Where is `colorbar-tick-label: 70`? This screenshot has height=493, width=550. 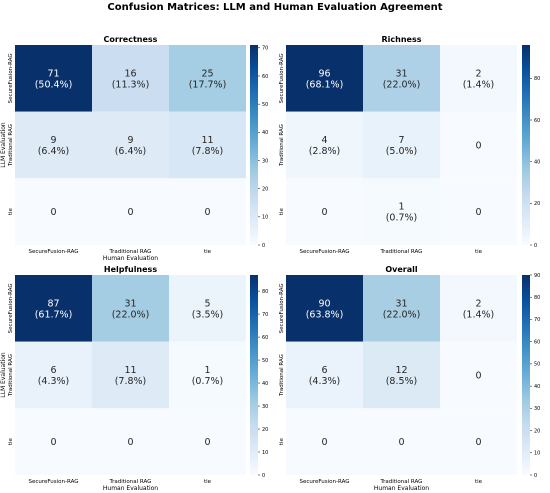
colorbar-tick-label: 70 is located at coordinates (265, 315).